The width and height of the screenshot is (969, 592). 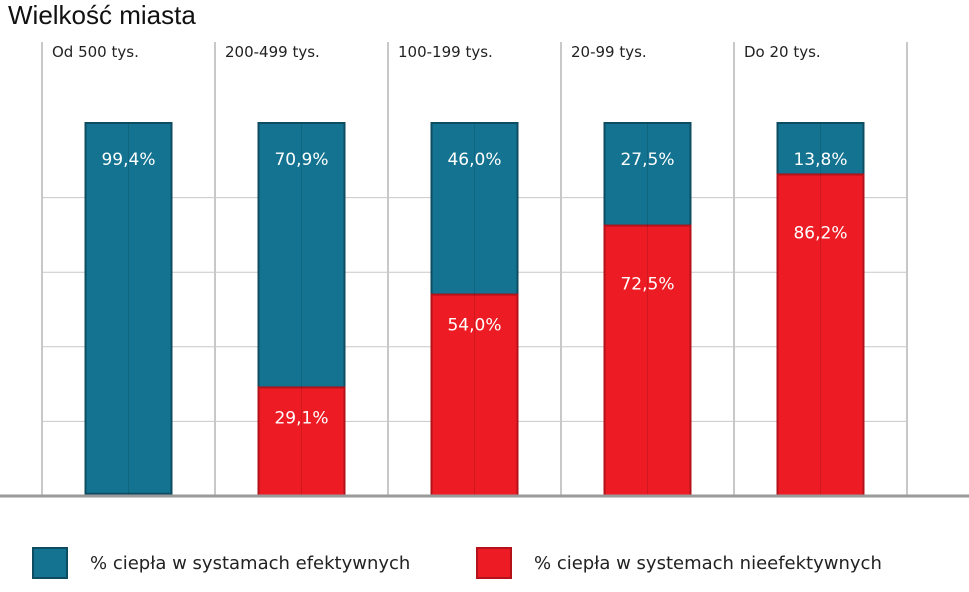 What do you see at coordinates (708, 563) in the screenshot?
I see `legend-label-inefficient: % ciepła w systemach nieefektywnych` at bounding box center [708, 563].